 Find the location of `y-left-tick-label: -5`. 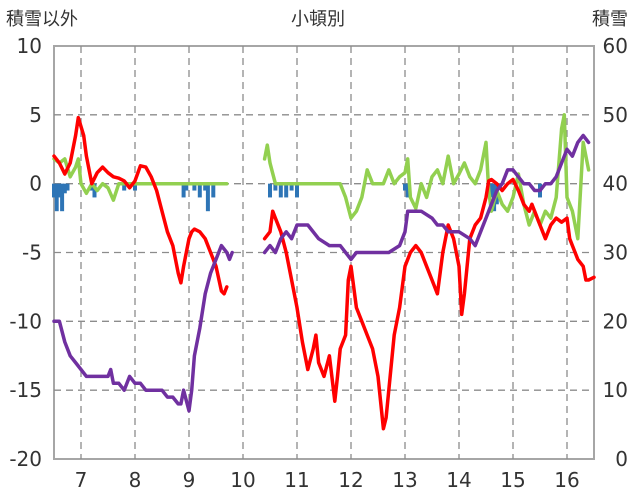

y-left-tick-label: -5 is located at coordinates (32, 253).